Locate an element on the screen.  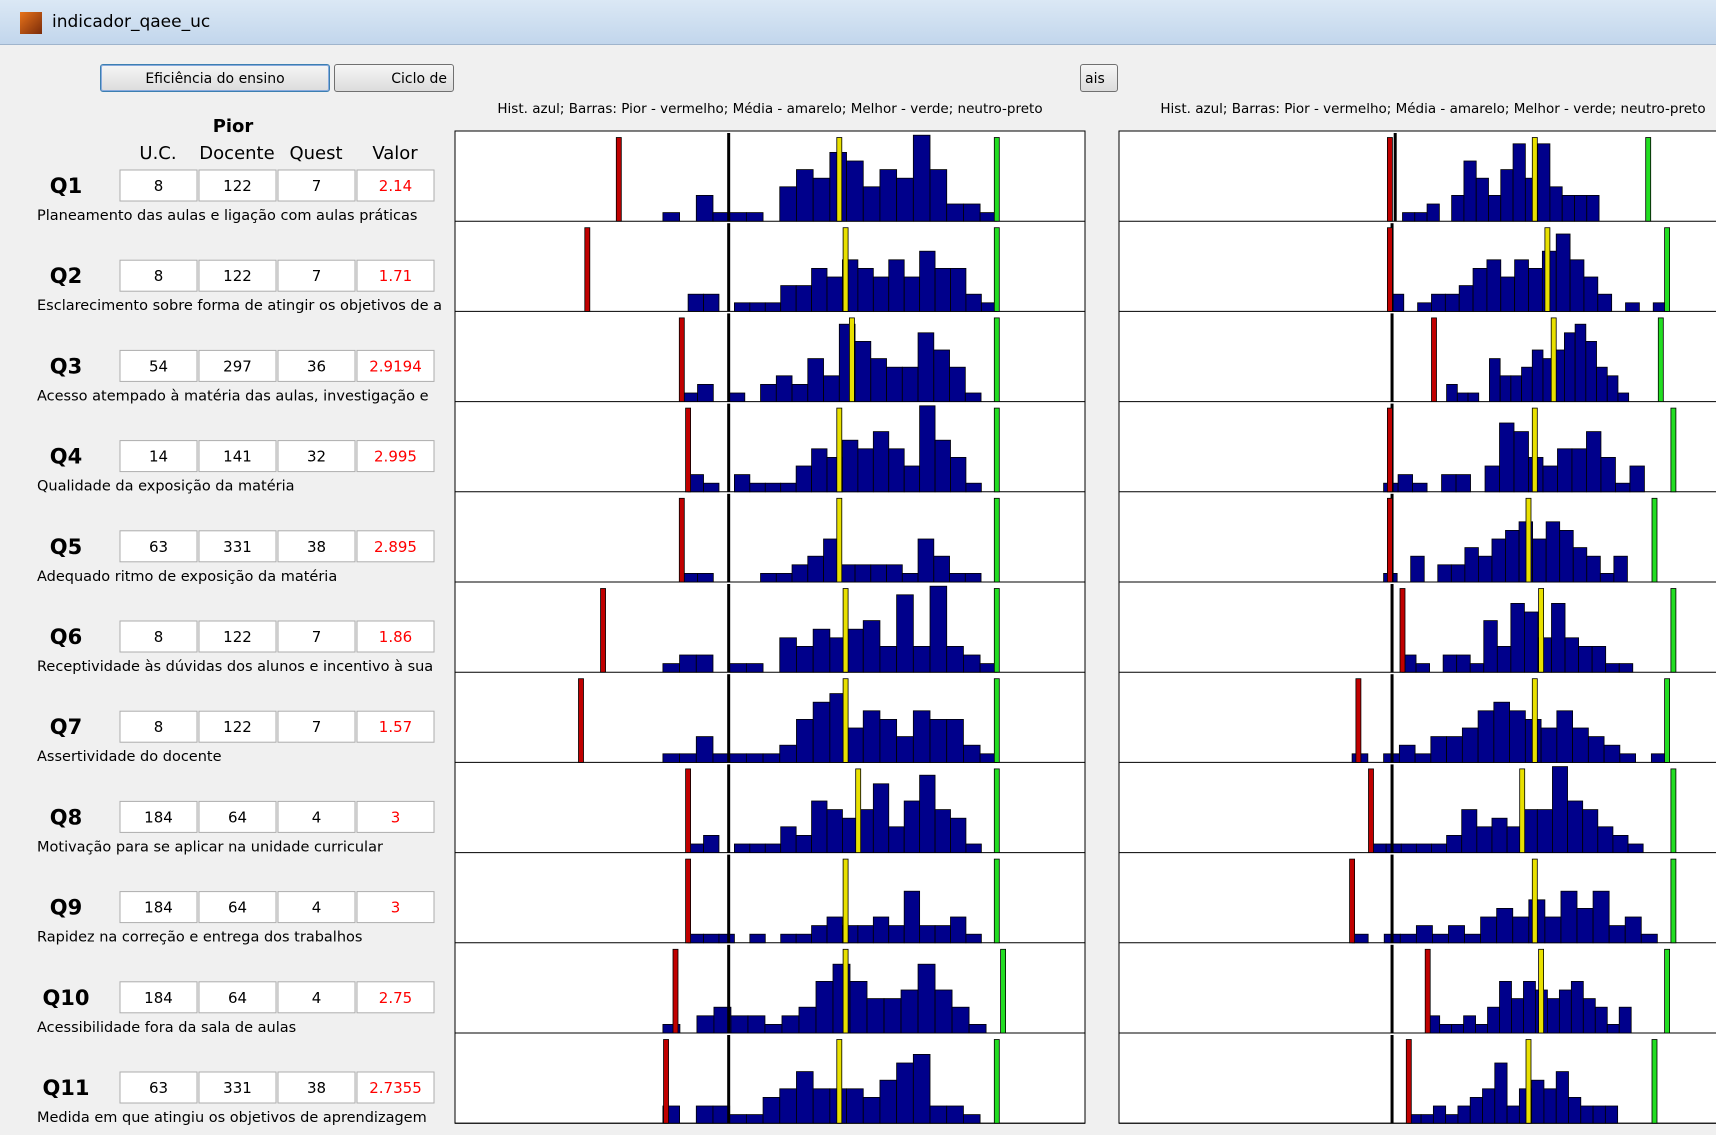
question-label: Q6 is located at coordinates (66, 637).